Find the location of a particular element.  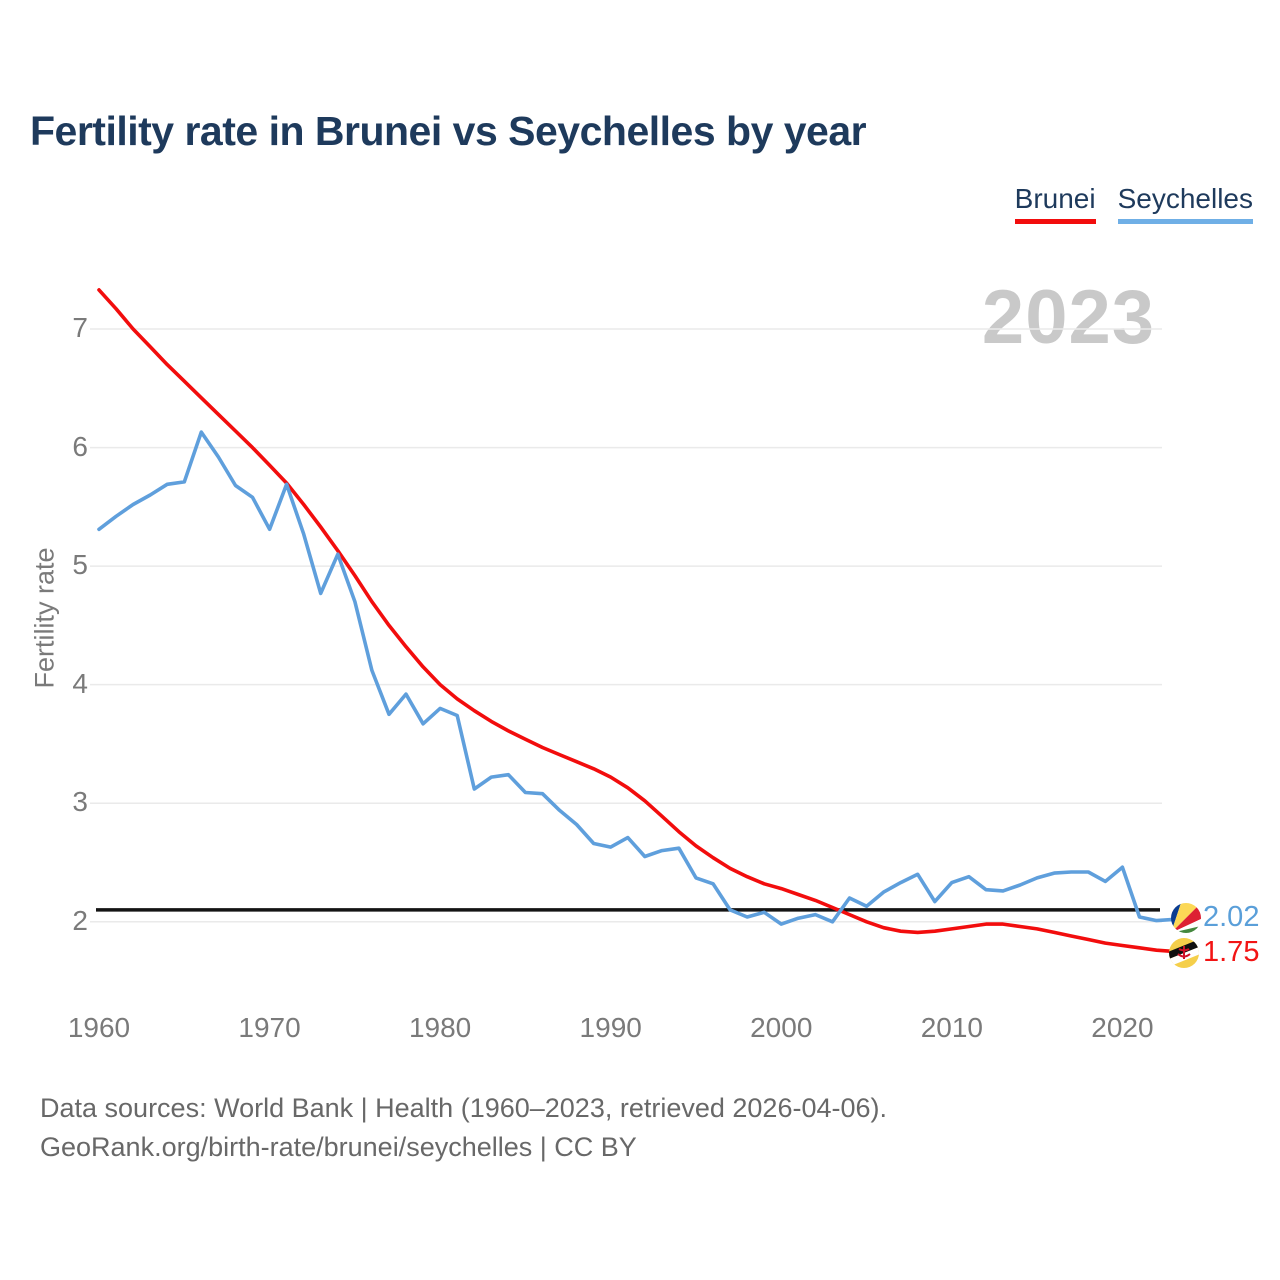

legend-item-seychelles: Seychelles is located at coordinates (1185, 203).